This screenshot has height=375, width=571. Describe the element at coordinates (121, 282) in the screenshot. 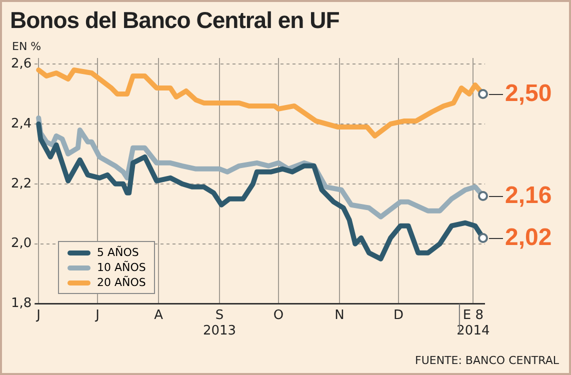

I see `legend-label: 20 AÑOS` at that location.